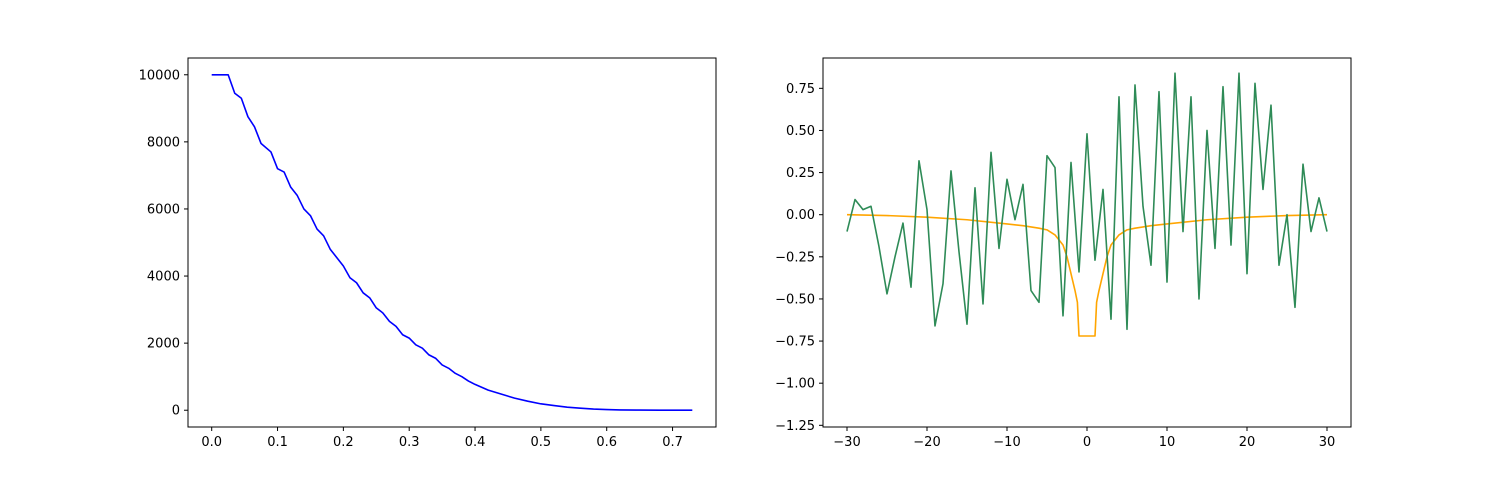 This screenshot has height=480, width=1500. I want to click on x-tick-label: 0.2, so click(343, 442).